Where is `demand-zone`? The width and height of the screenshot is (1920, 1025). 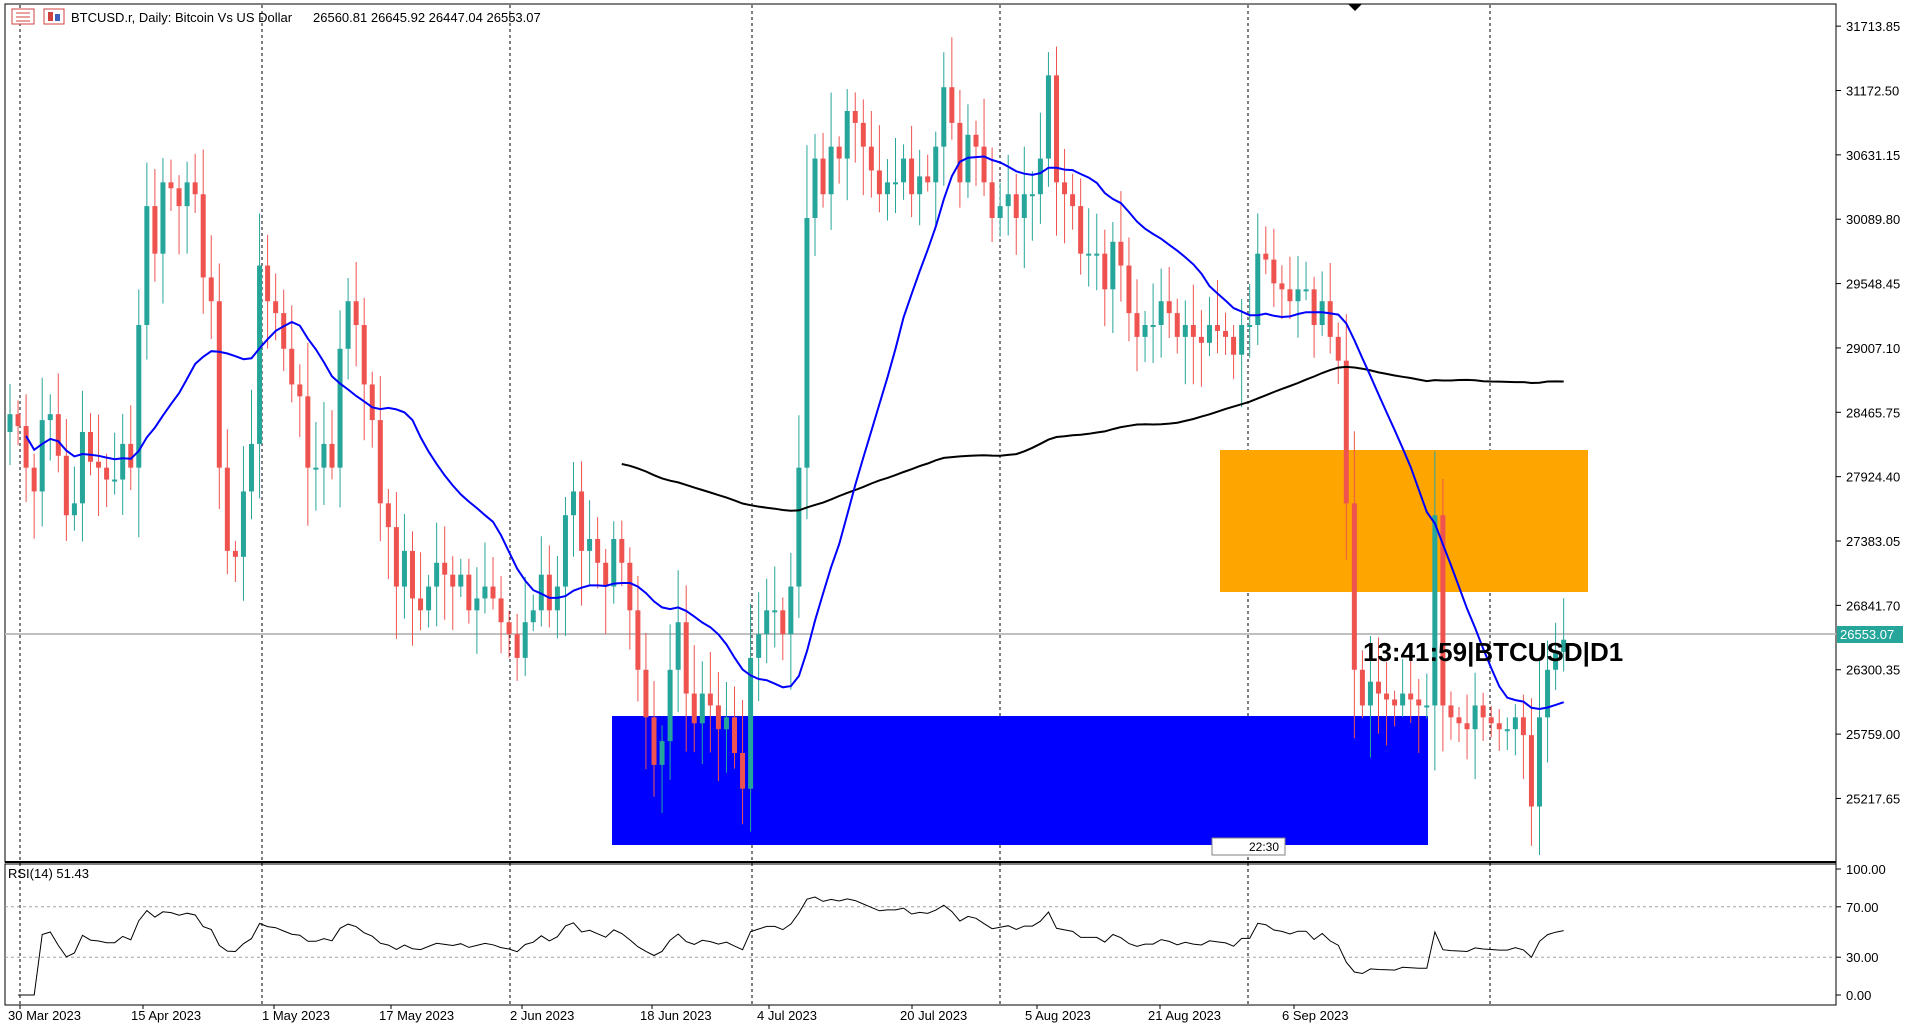 demand-zone is located at coordinates (1020, 780).